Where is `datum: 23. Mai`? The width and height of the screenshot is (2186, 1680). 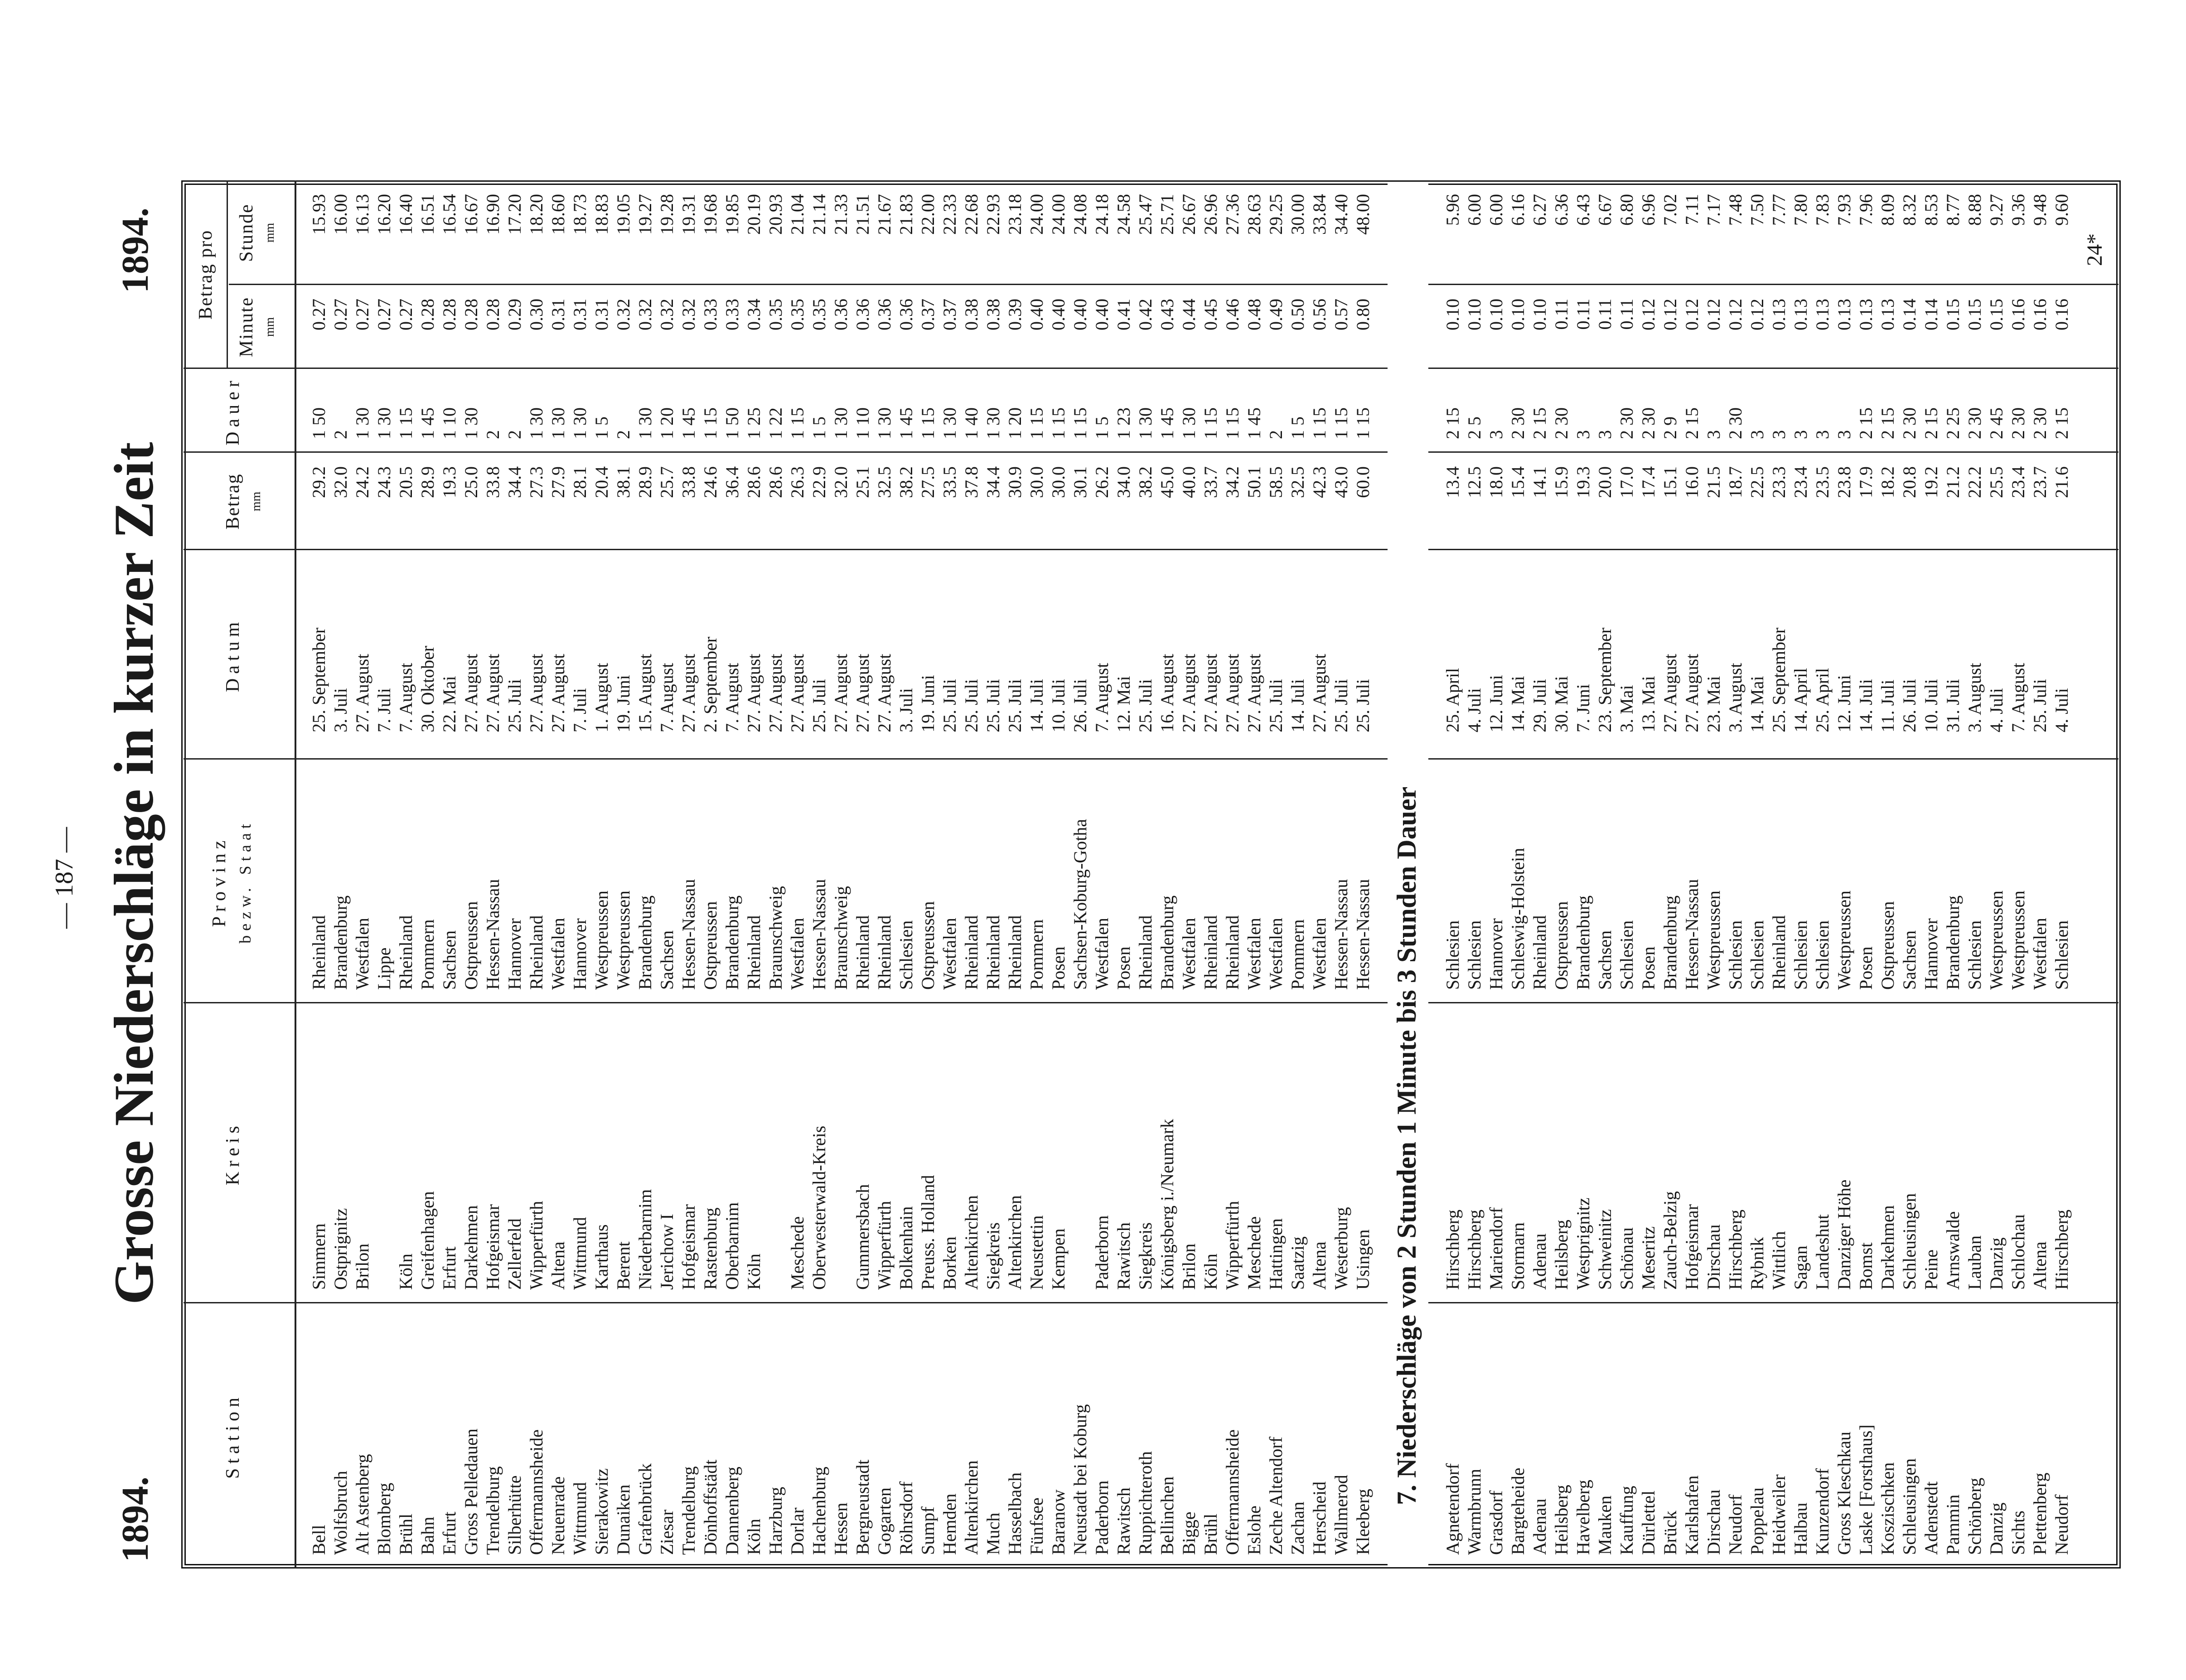
datum: 23. Mai is located at coordinates (1714, 704).